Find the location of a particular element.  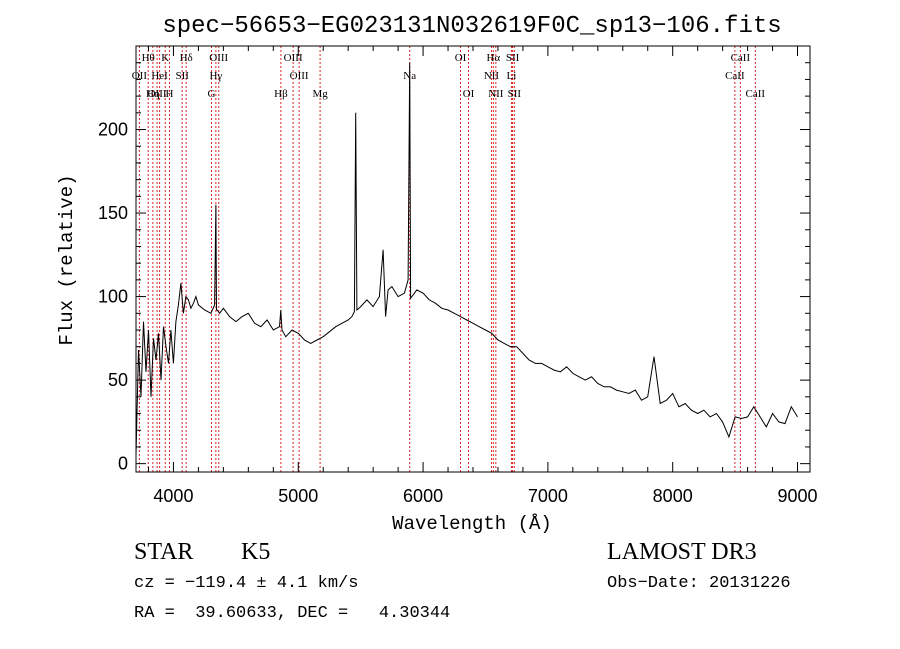

x-tick-label: 8000 is located at coordinates (673, 496).